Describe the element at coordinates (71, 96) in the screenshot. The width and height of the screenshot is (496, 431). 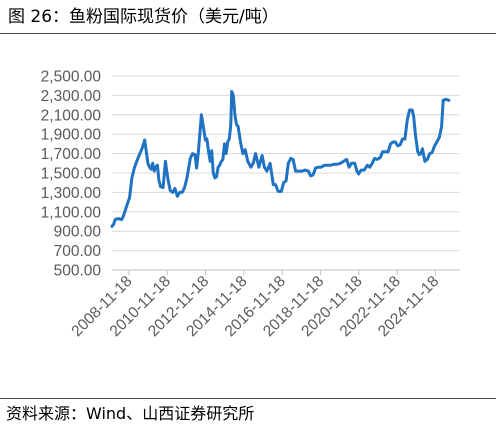
I see `y-tick-label: 2,300.00` at that location.